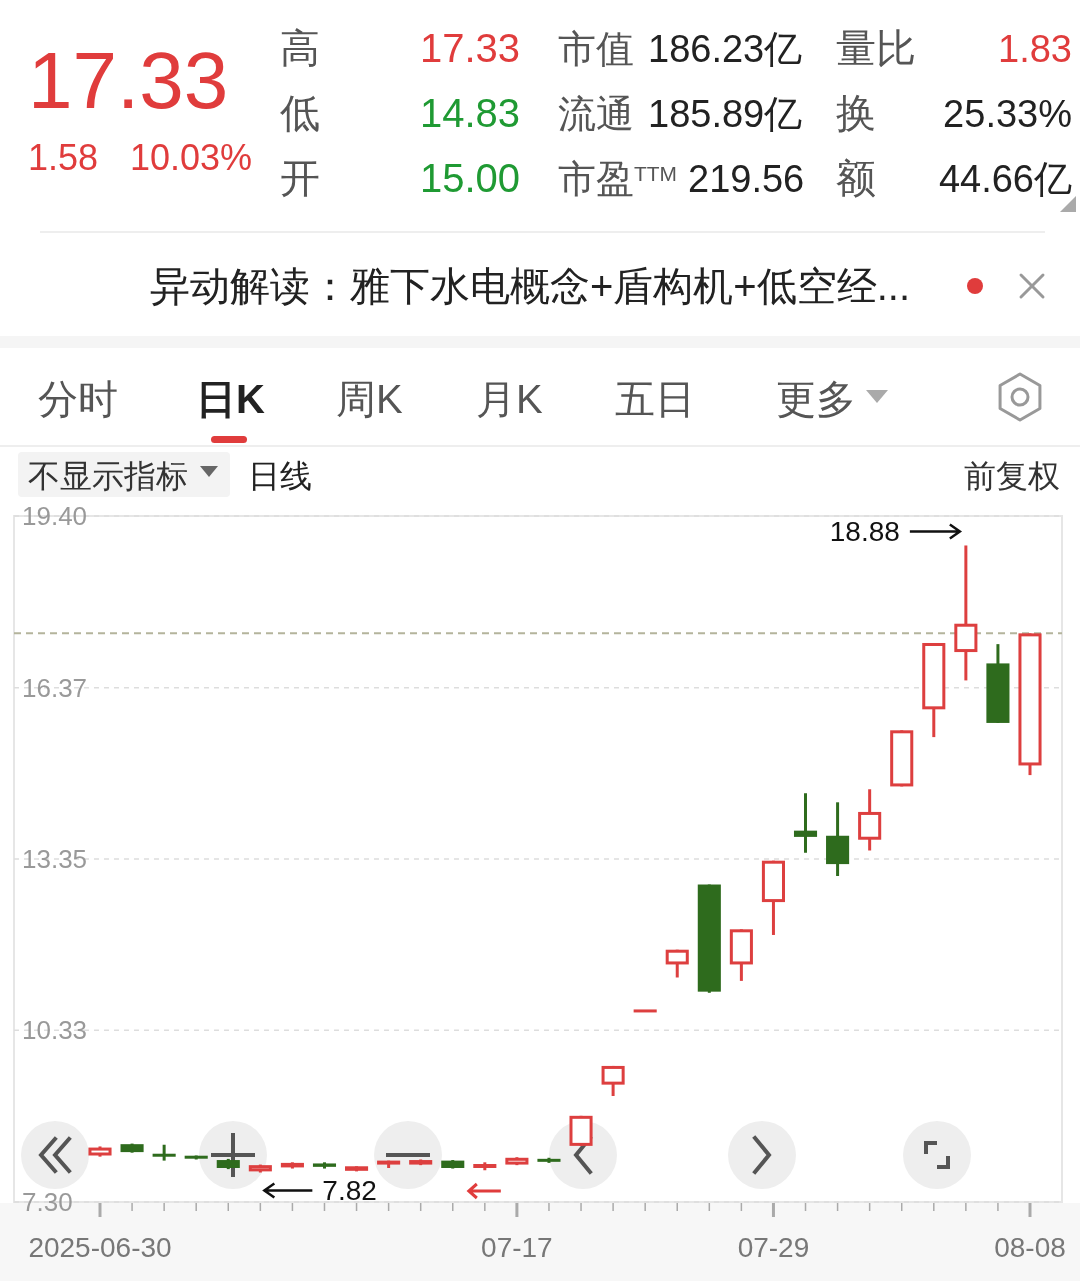  I want to click on text: 15.00, so click(469, 178).